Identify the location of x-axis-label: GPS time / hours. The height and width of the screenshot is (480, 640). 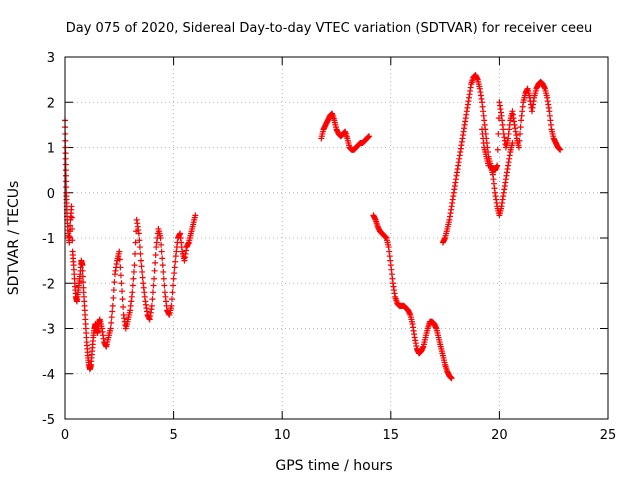
(333, 466).